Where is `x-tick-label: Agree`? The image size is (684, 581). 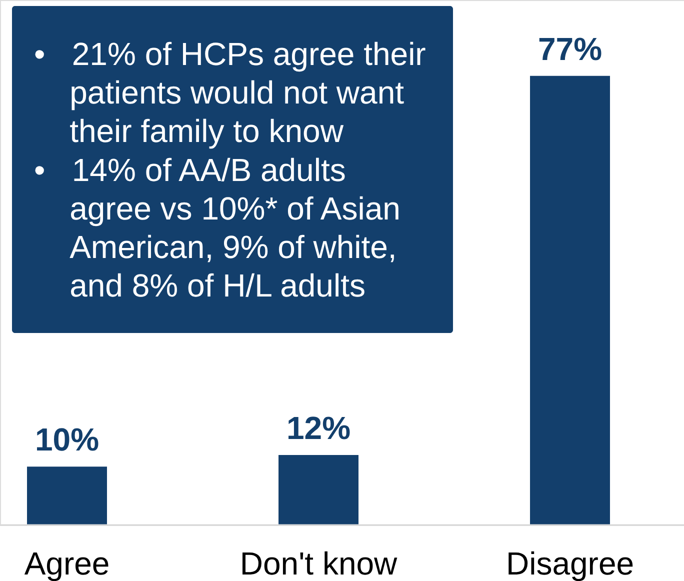 x-tick-label: Agree is located at coordinates (67, 563).